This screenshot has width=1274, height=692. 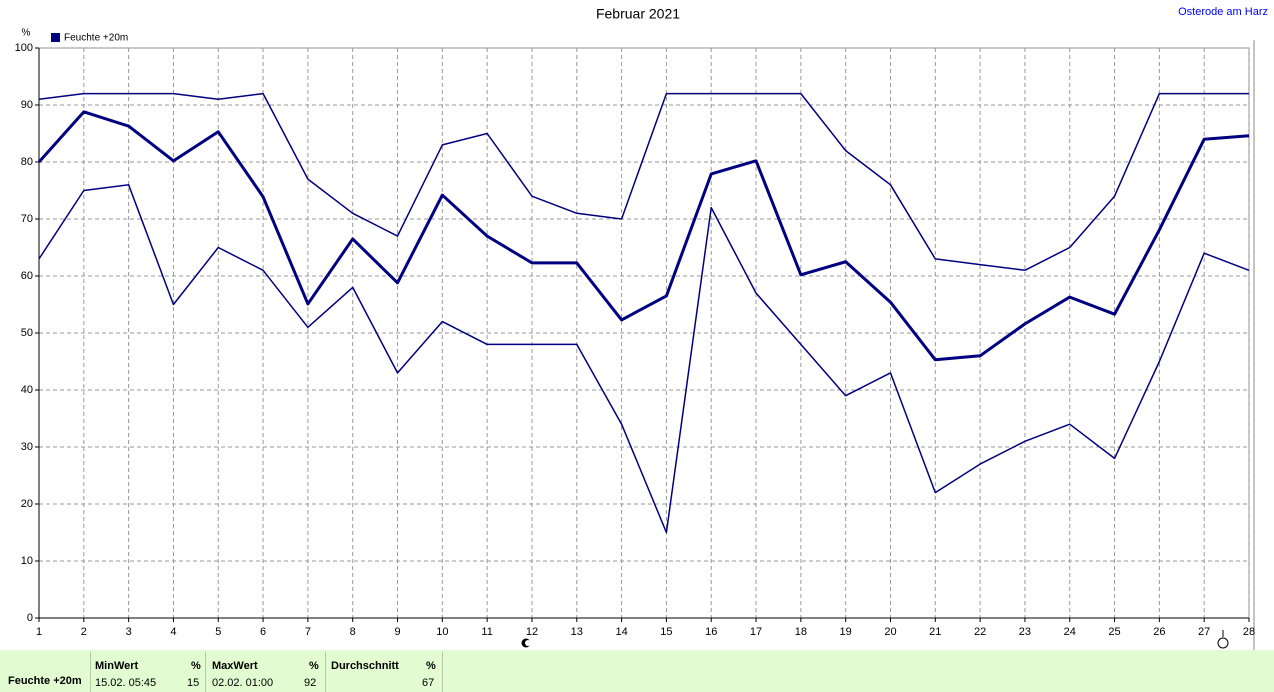 What do you see at coordinates (1025, 632) in the screenshot?
I see `x-tick-label: 23` at bounding box center [1025, 632].